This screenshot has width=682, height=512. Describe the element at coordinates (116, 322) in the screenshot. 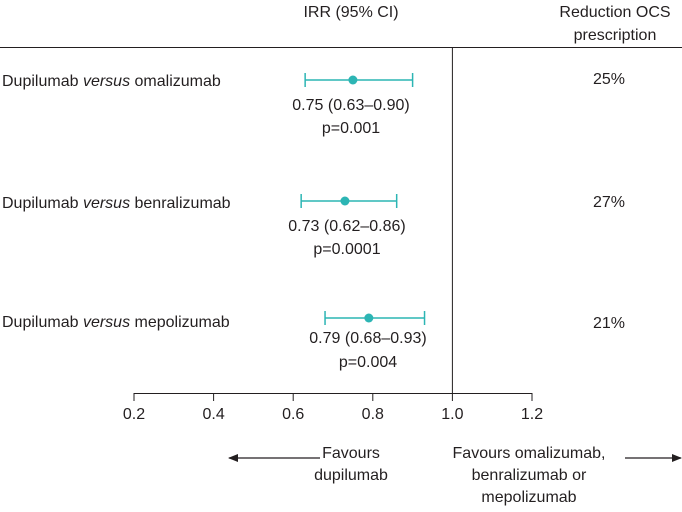

I see `row-label-3: Dupilumab versus mepolizumab` at that location.